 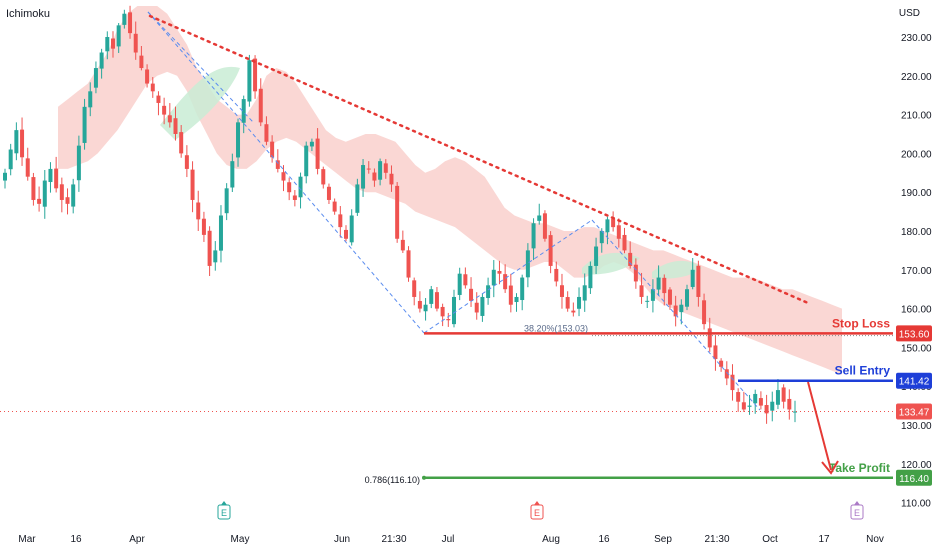 I want to click on y-tick-label: 200.00, so click(x=916, y=154).